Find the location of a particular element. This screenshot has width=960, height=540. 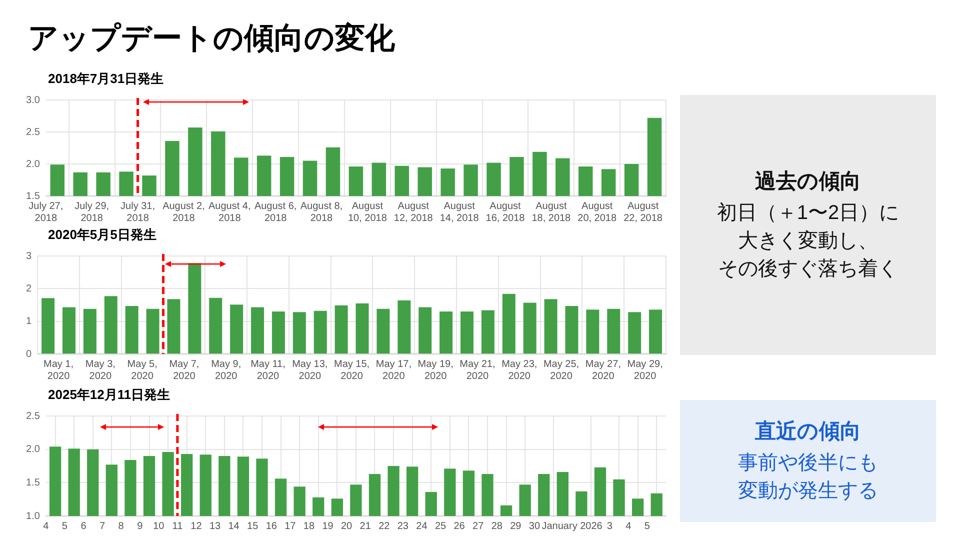

x-tick-label: May 11, 2020 is located at coordinates (268, 370).